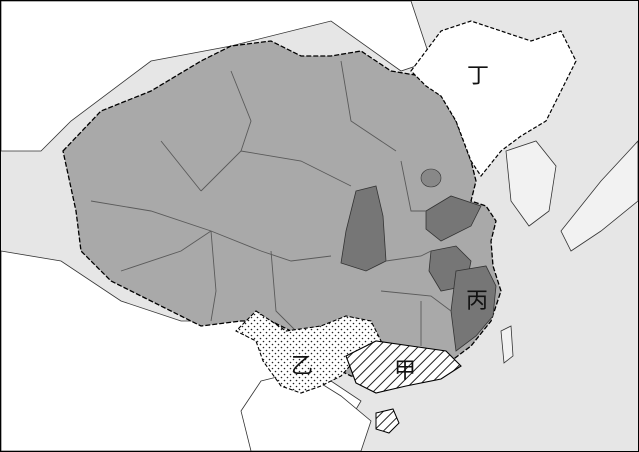 This screenshot has width=639, height=452. What do you see at coordinates (599, 196) in the screenshot?
I see `land-japan` at bounding box center [599, 196].